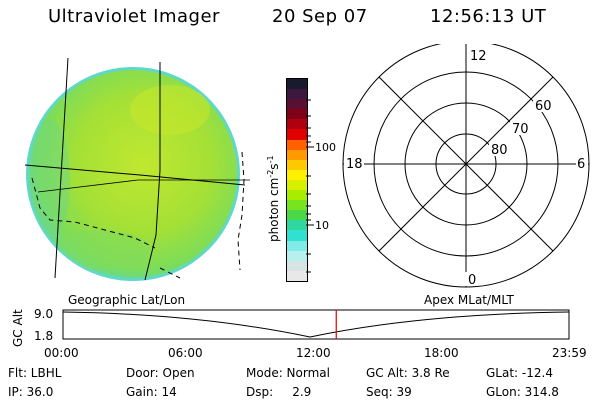 The image size is (600, 400). What do you see at coordinates (581, 164) in the screenshot?
I see `polar-label-6: 6` at bounding box center [581, 164].